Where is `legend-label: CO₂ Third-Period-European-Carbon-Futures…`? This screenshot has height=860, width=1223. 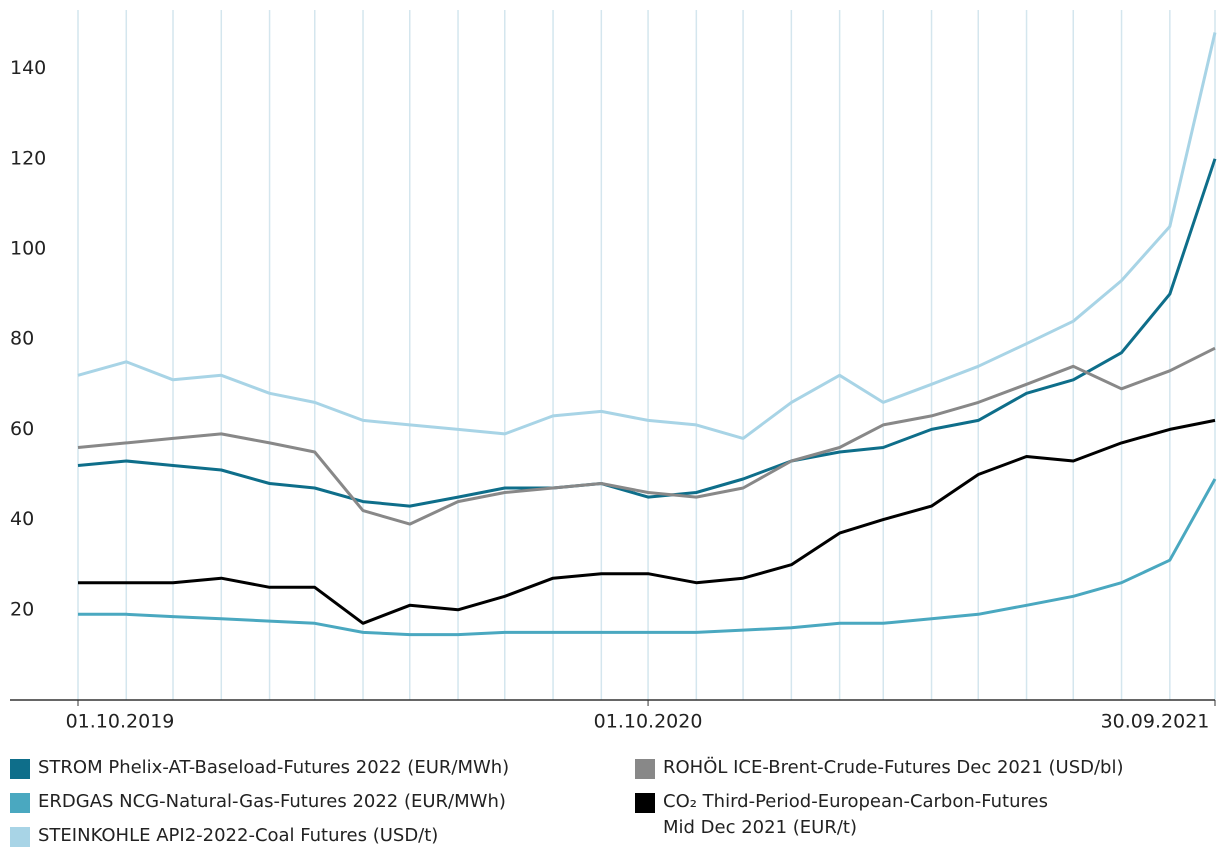 legend-label: CO₂ Third-Period-European-Carbon-Futures… is located at coordinates (855, 814).